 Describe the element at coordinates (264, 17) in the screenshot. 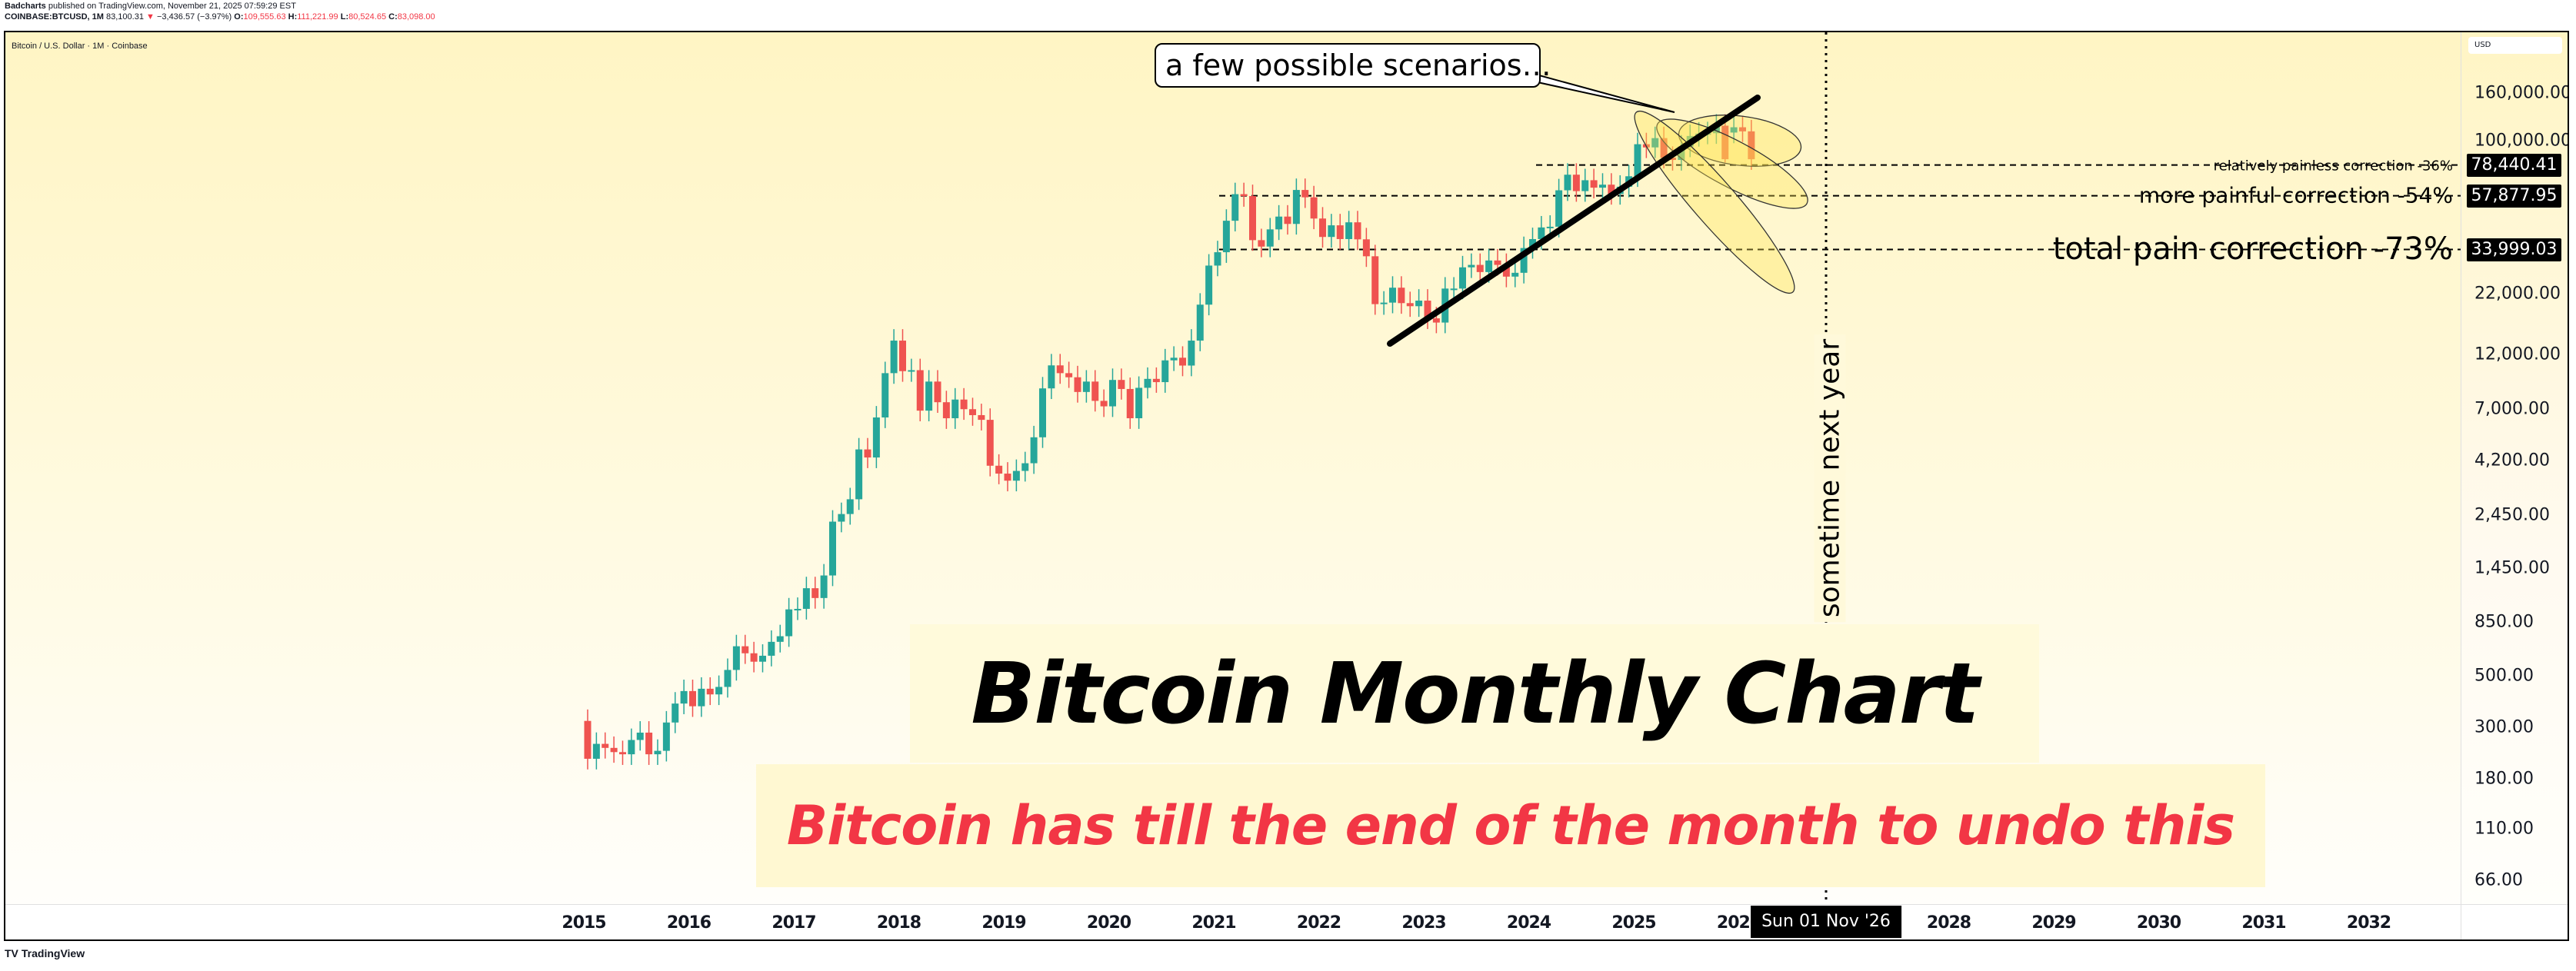

I see `open-value: 109,555.63` at that location.